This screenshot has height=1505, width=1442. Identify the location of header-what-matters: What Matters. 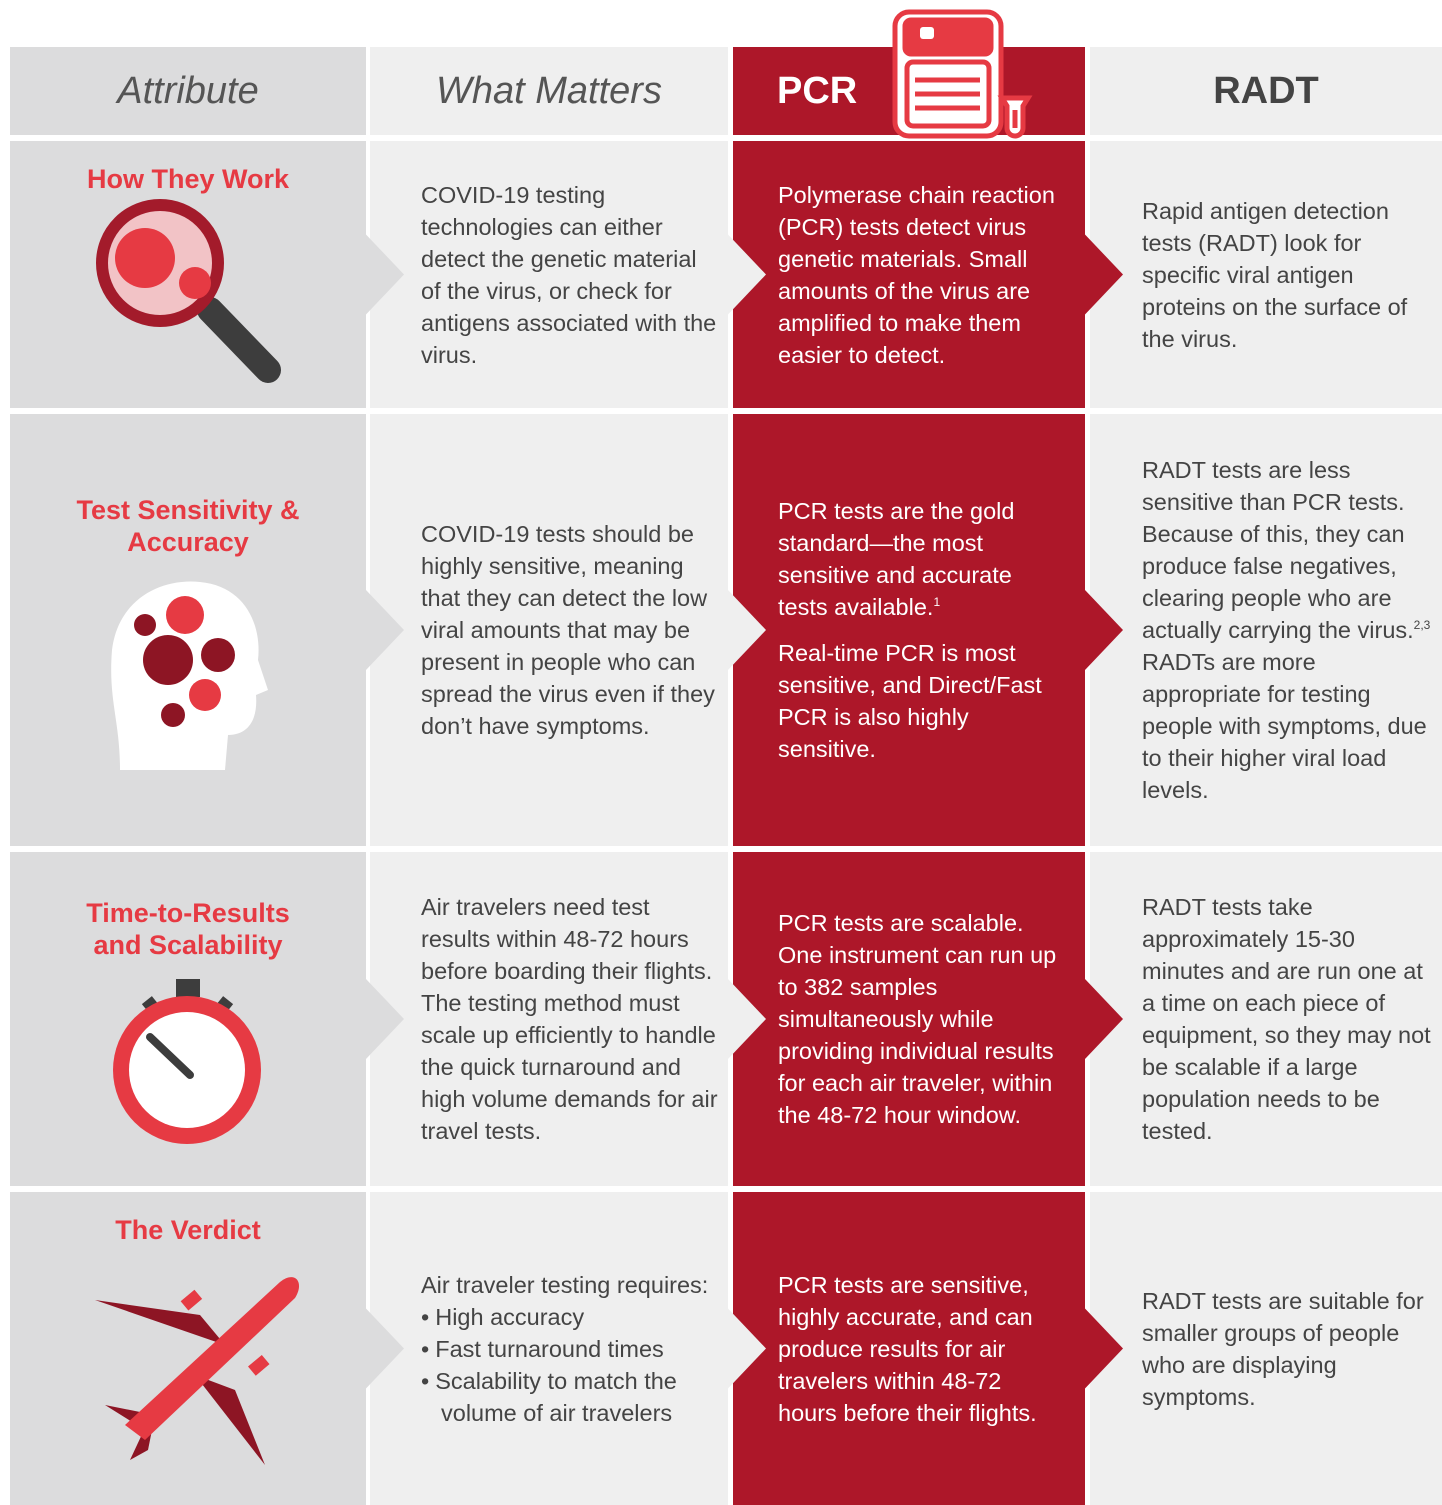
(549, 90).